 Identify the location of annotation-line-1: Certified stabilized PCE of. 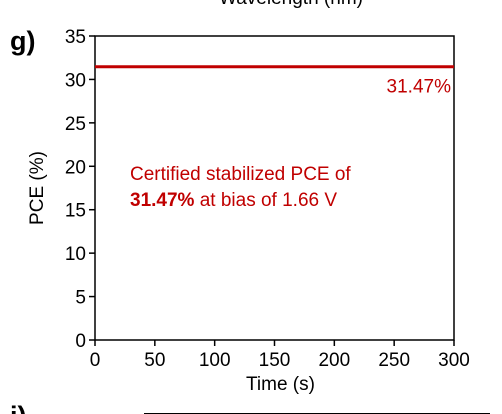
(240, 174).